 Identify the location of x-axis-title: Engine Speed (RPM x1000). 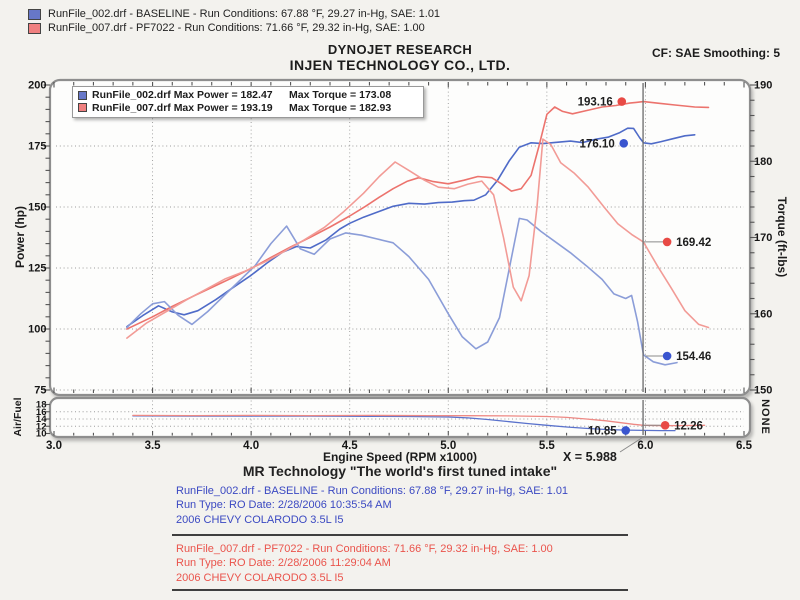
(400, 457).